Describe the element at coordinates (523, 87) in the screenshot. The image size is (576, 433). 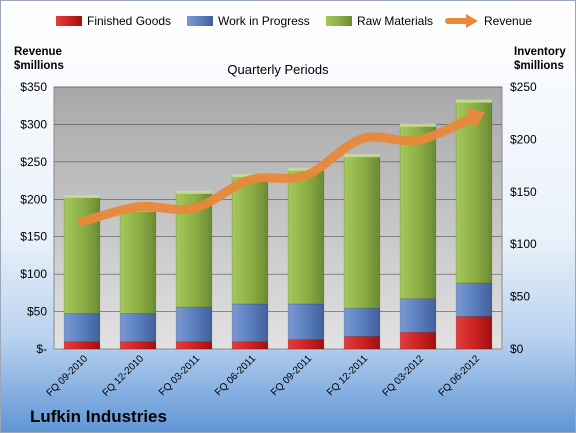
I see `right-tick-label: $250` at that location.